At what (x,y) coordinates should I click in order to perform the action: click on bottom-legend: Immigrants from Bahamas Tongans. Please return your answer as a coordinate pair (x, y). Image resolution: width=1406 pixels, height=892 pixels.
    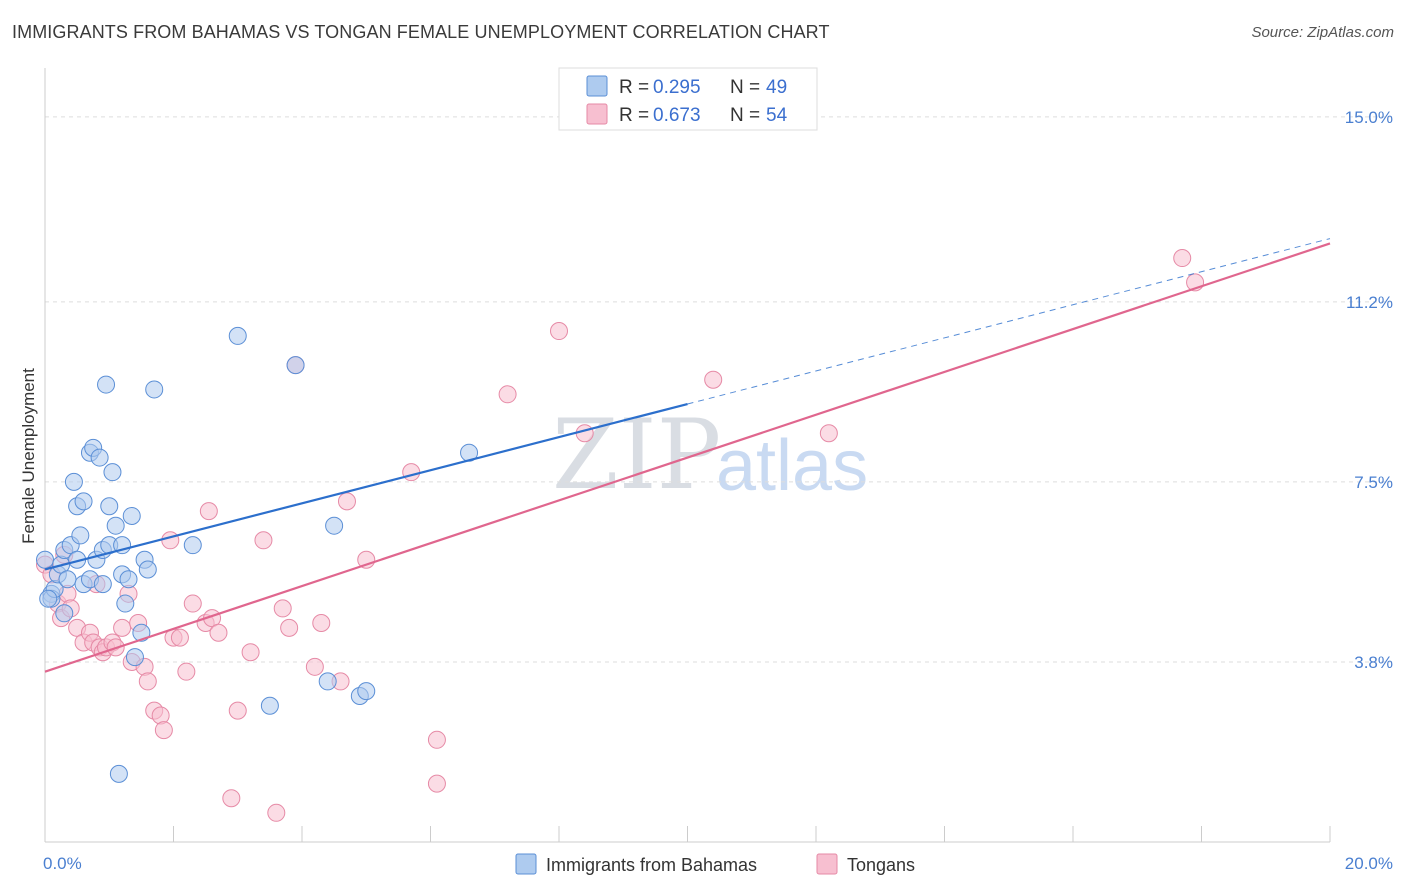
    Looking at the image, I should click on (715, 864).